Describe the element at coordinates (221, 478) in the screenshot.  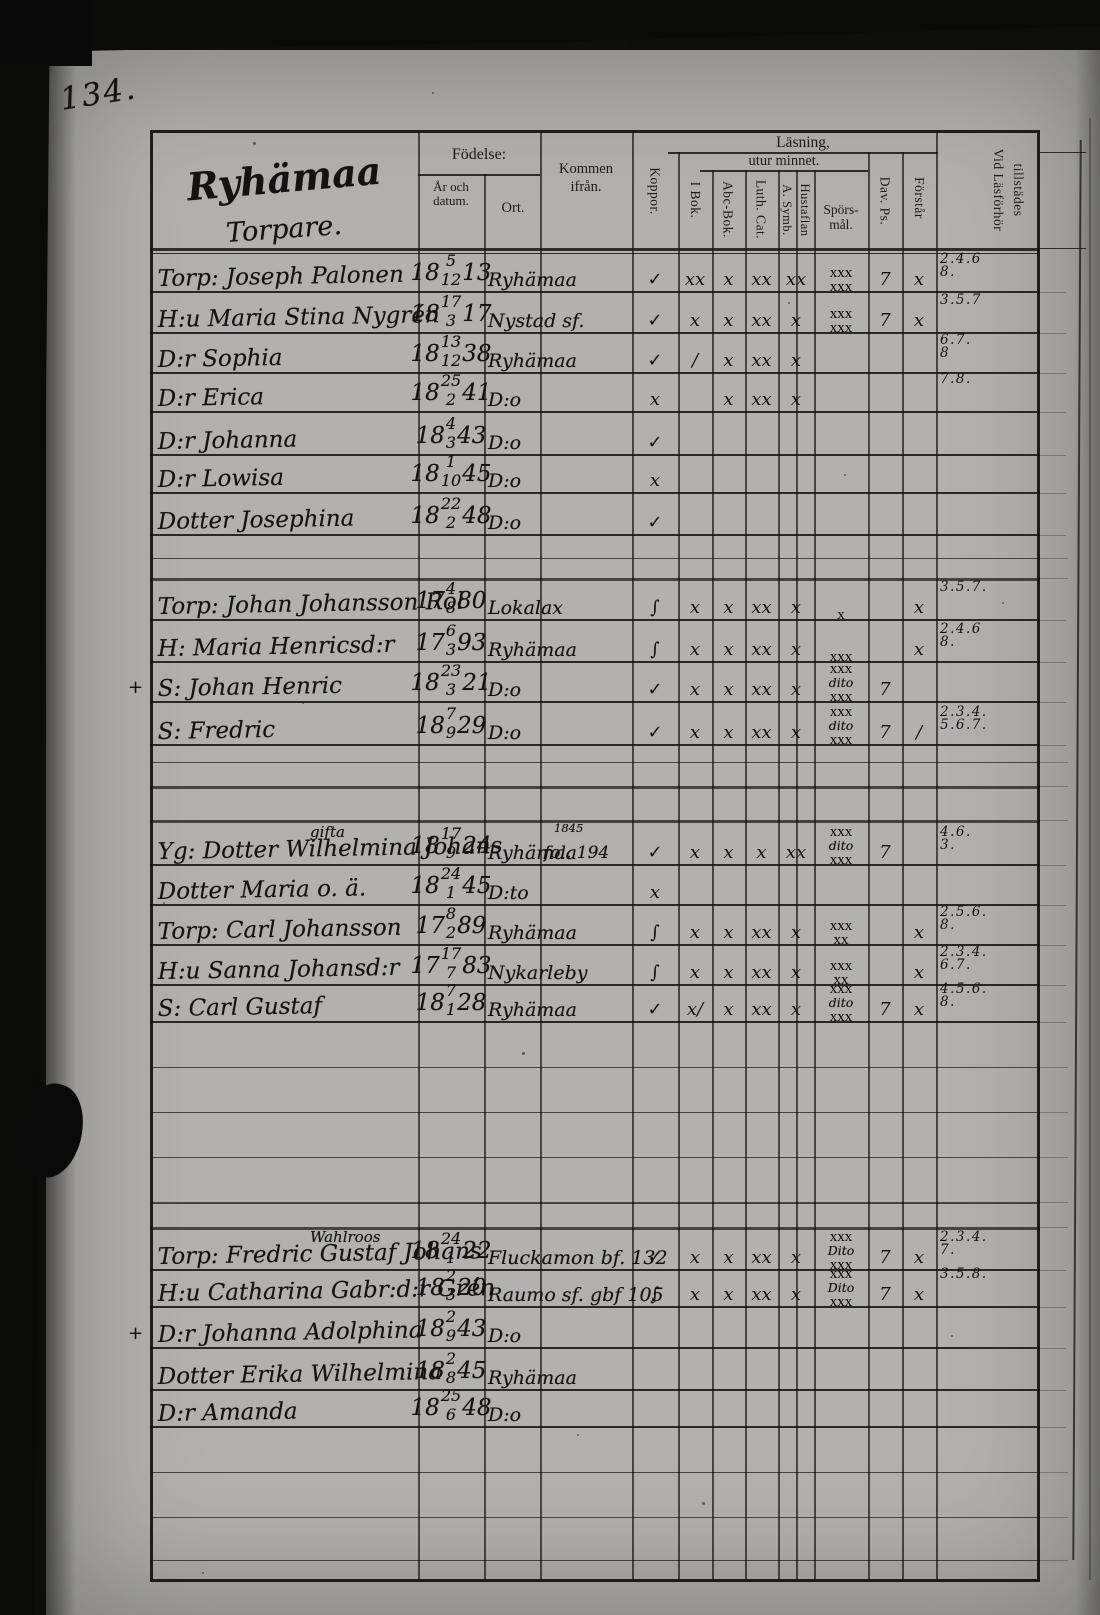
I see `person-name: D:r Lowisa` at that location.